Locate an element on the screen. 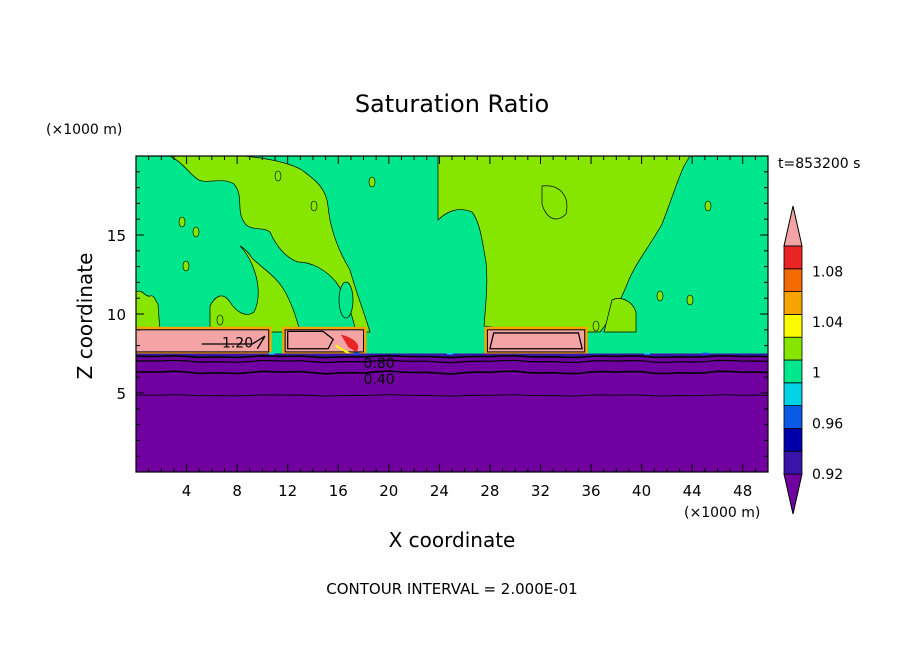 The width and height of the screenshot is (904, 654). cloud-layer is located at coordinates (362, 341).